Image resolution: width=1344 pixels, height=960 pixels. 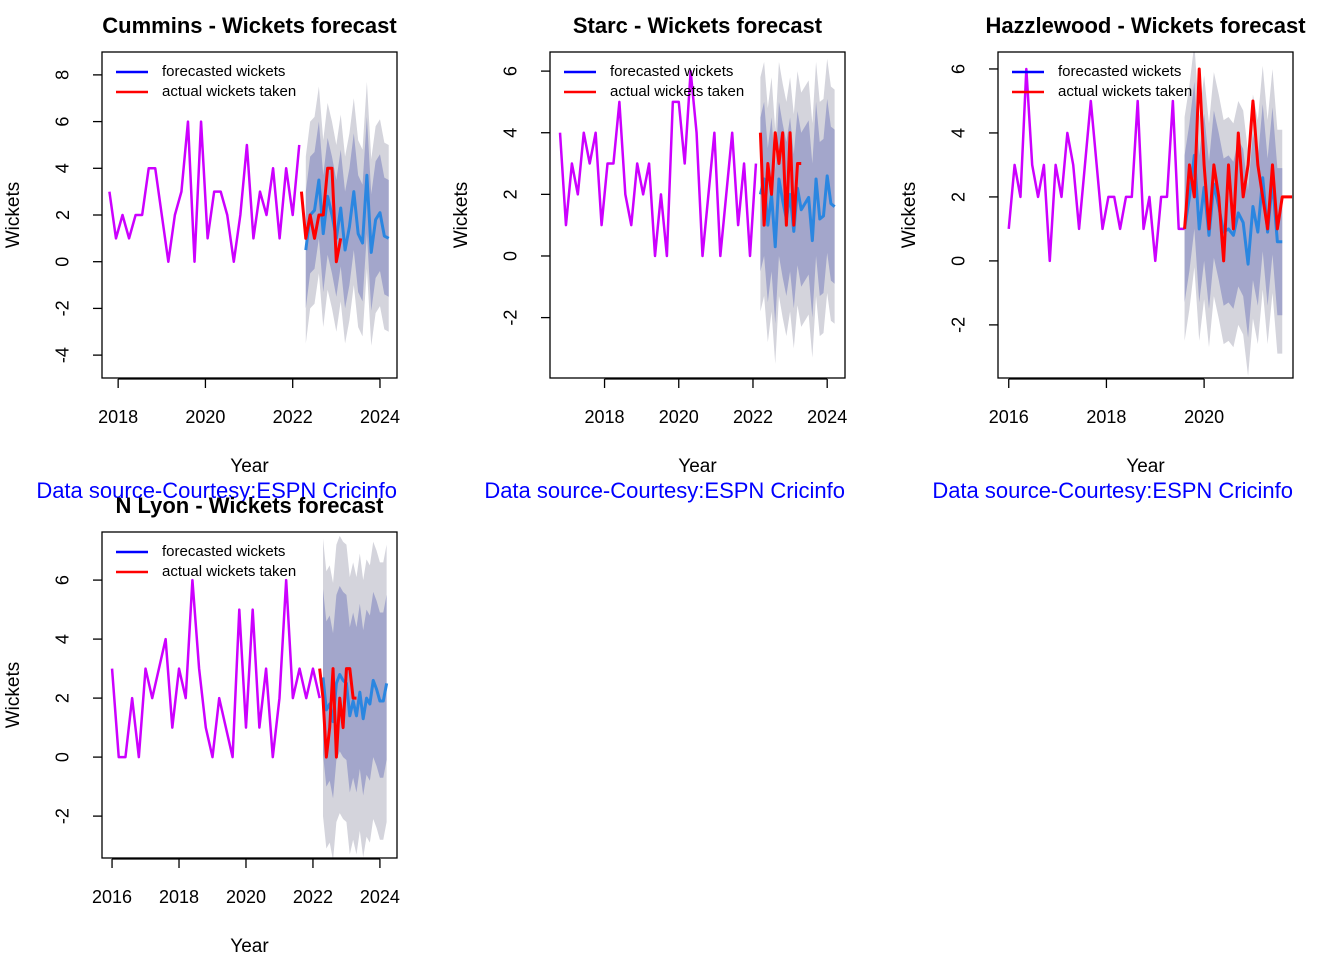 What do you see at coordinates (698, 25) in the screenshot?
I see `chart-title: Starc - Wickets forecast` at bounding box center [698, 25].